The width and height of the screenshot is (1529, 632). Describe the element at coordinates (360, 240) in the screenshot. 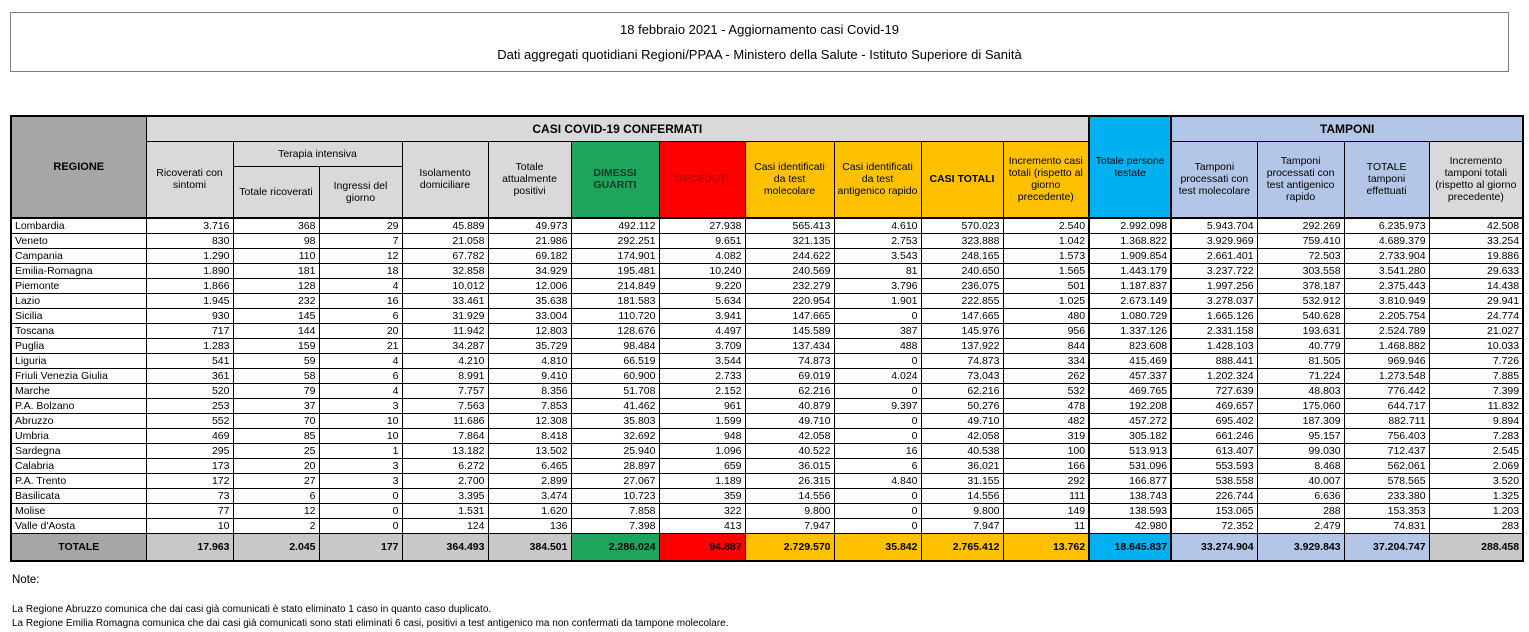

I see `value-cell: 7` at that location.